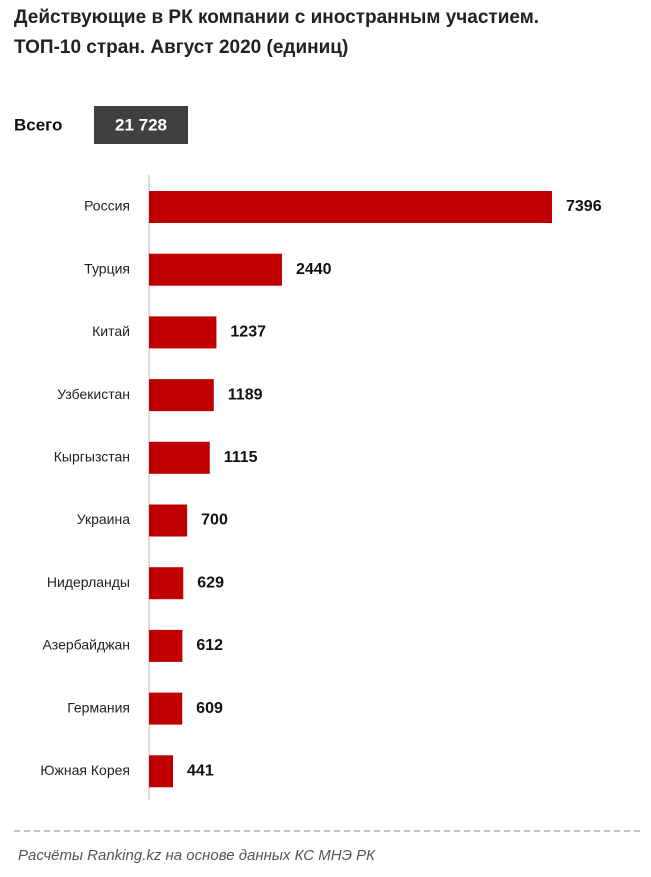 The height and width of the screenshot is (877, 651). What do you see at coordinates (245, 394) in the screenshot?
I see `value-label: 1189` at bounding box center [245, 394].